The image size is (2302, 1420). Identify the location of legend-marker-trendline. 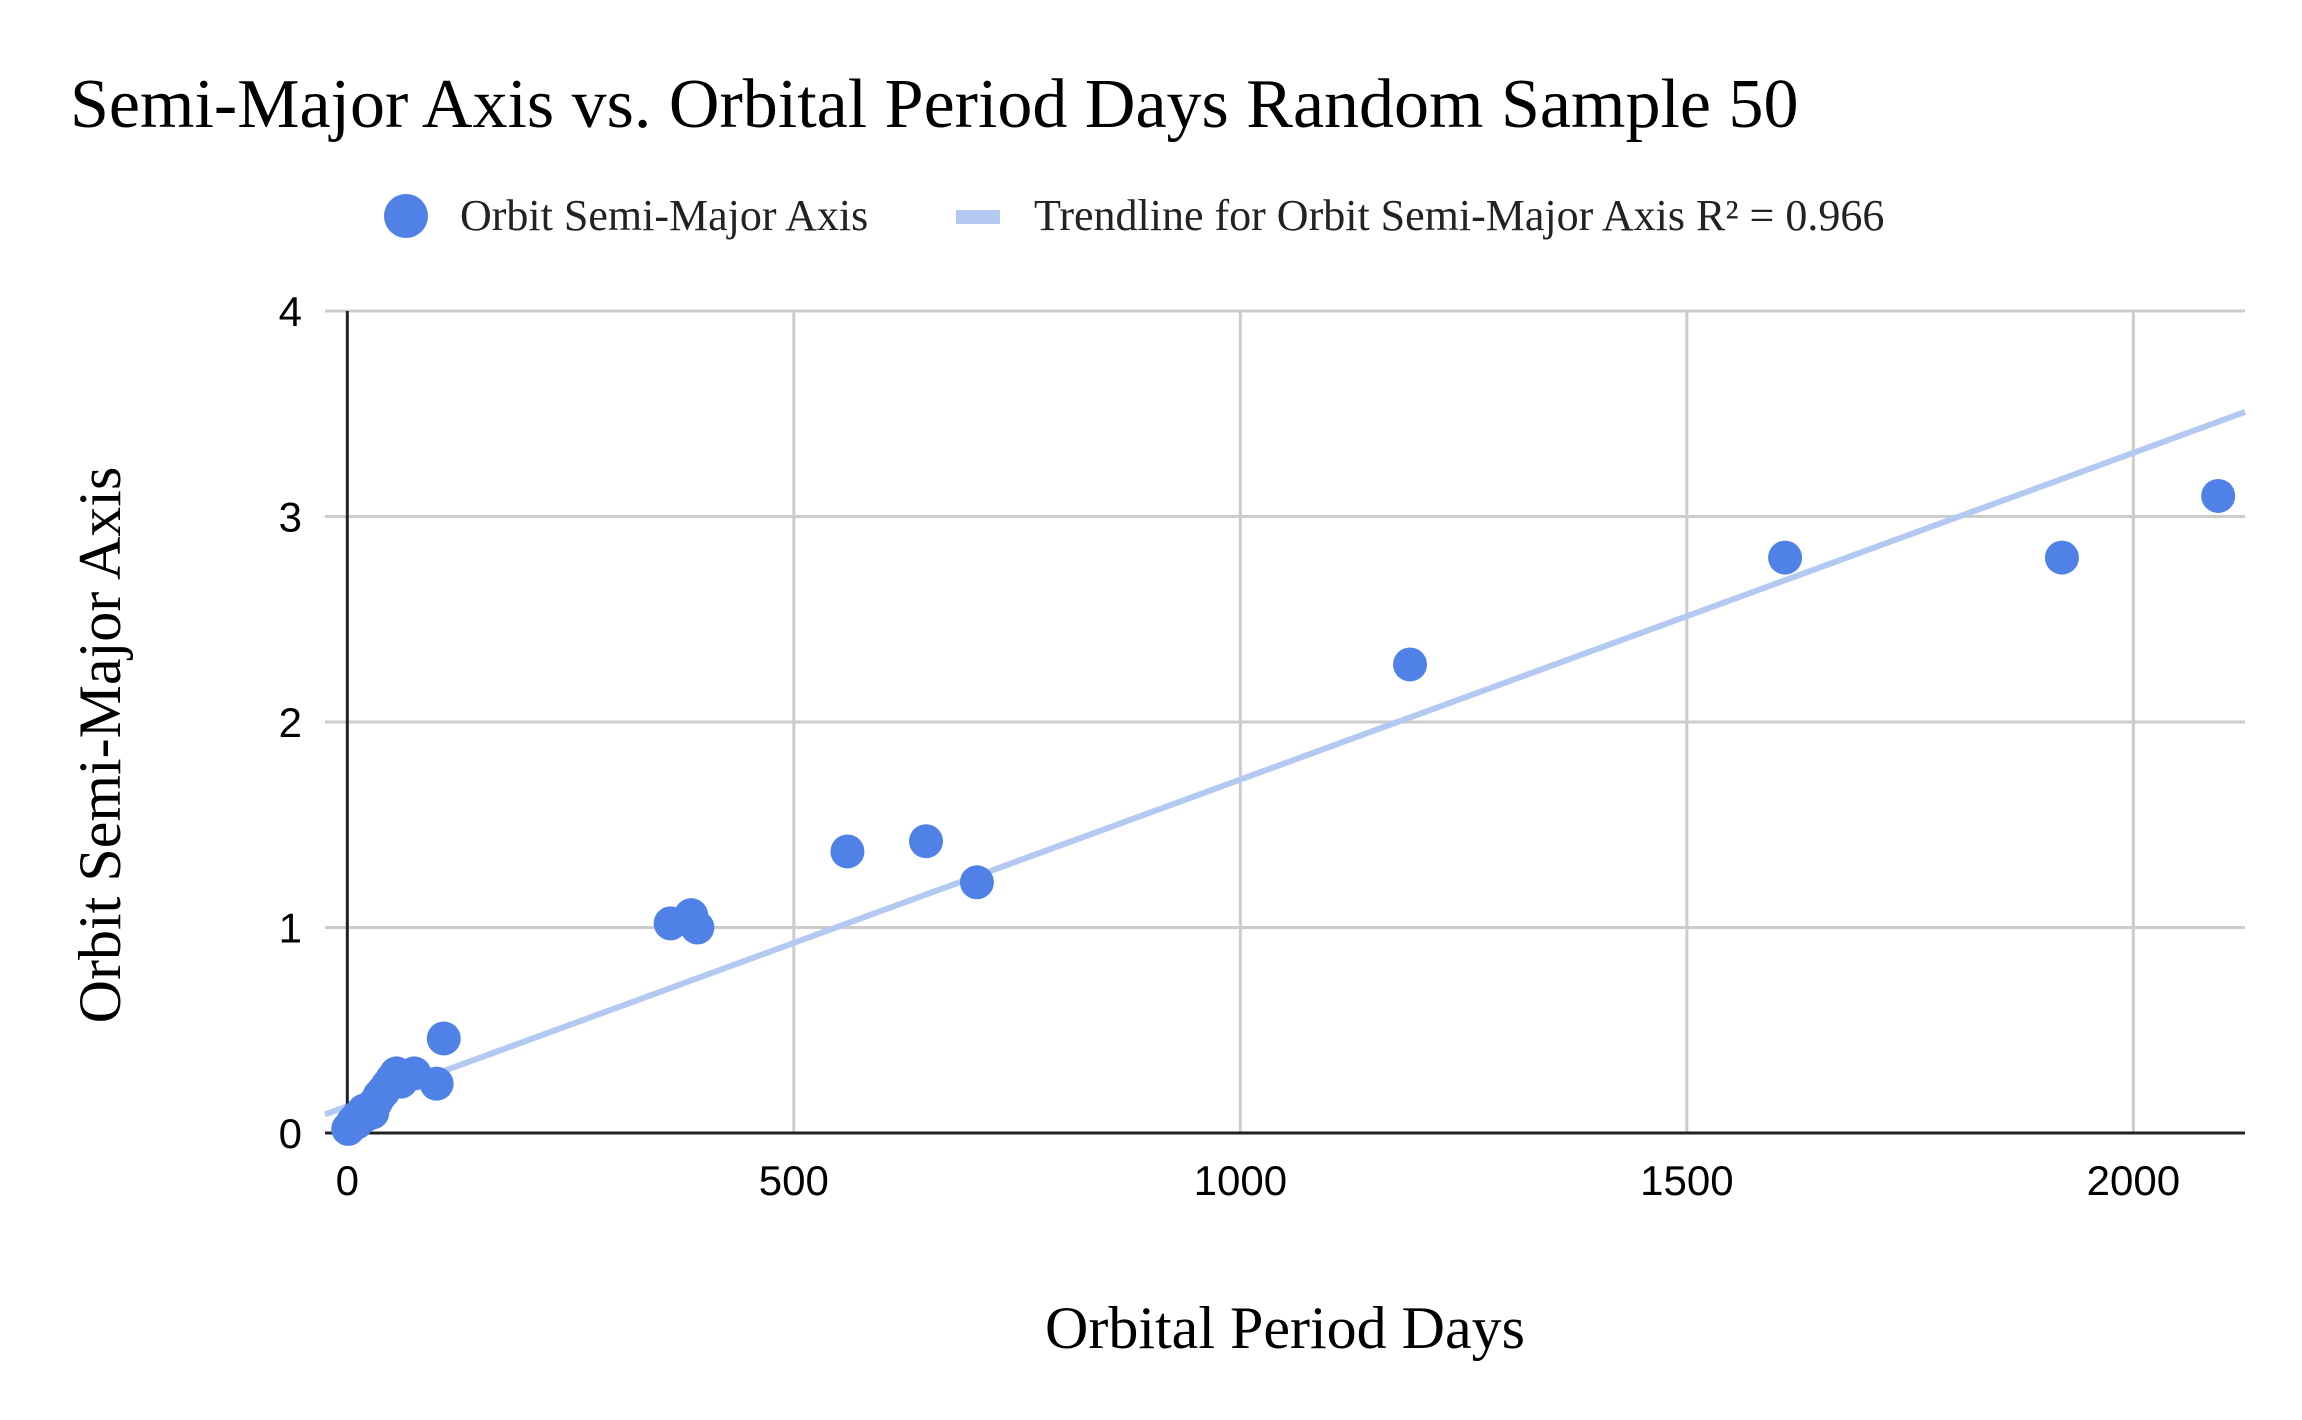
(978, 217).